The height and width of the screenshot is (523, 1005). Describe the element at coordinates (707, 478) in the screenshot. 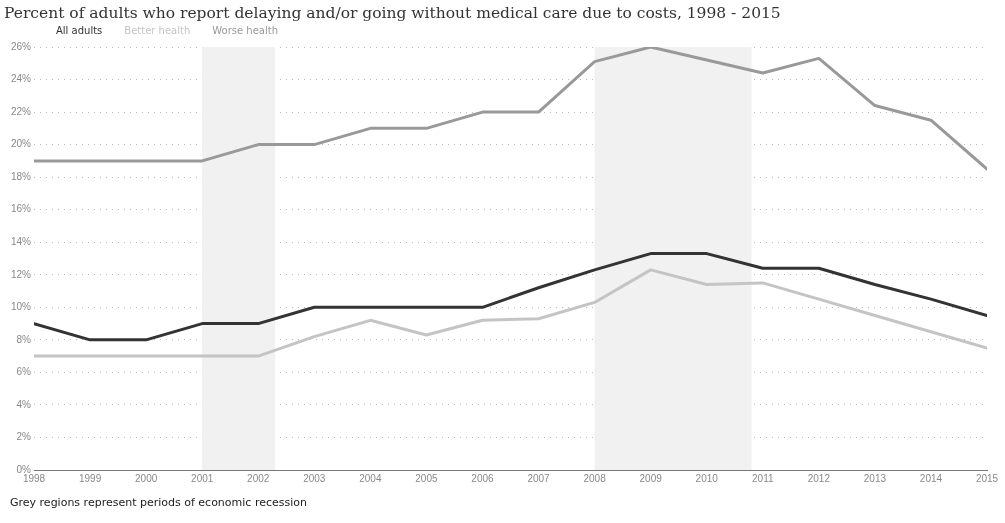

I see `x-tick-label: 2010` at that location.